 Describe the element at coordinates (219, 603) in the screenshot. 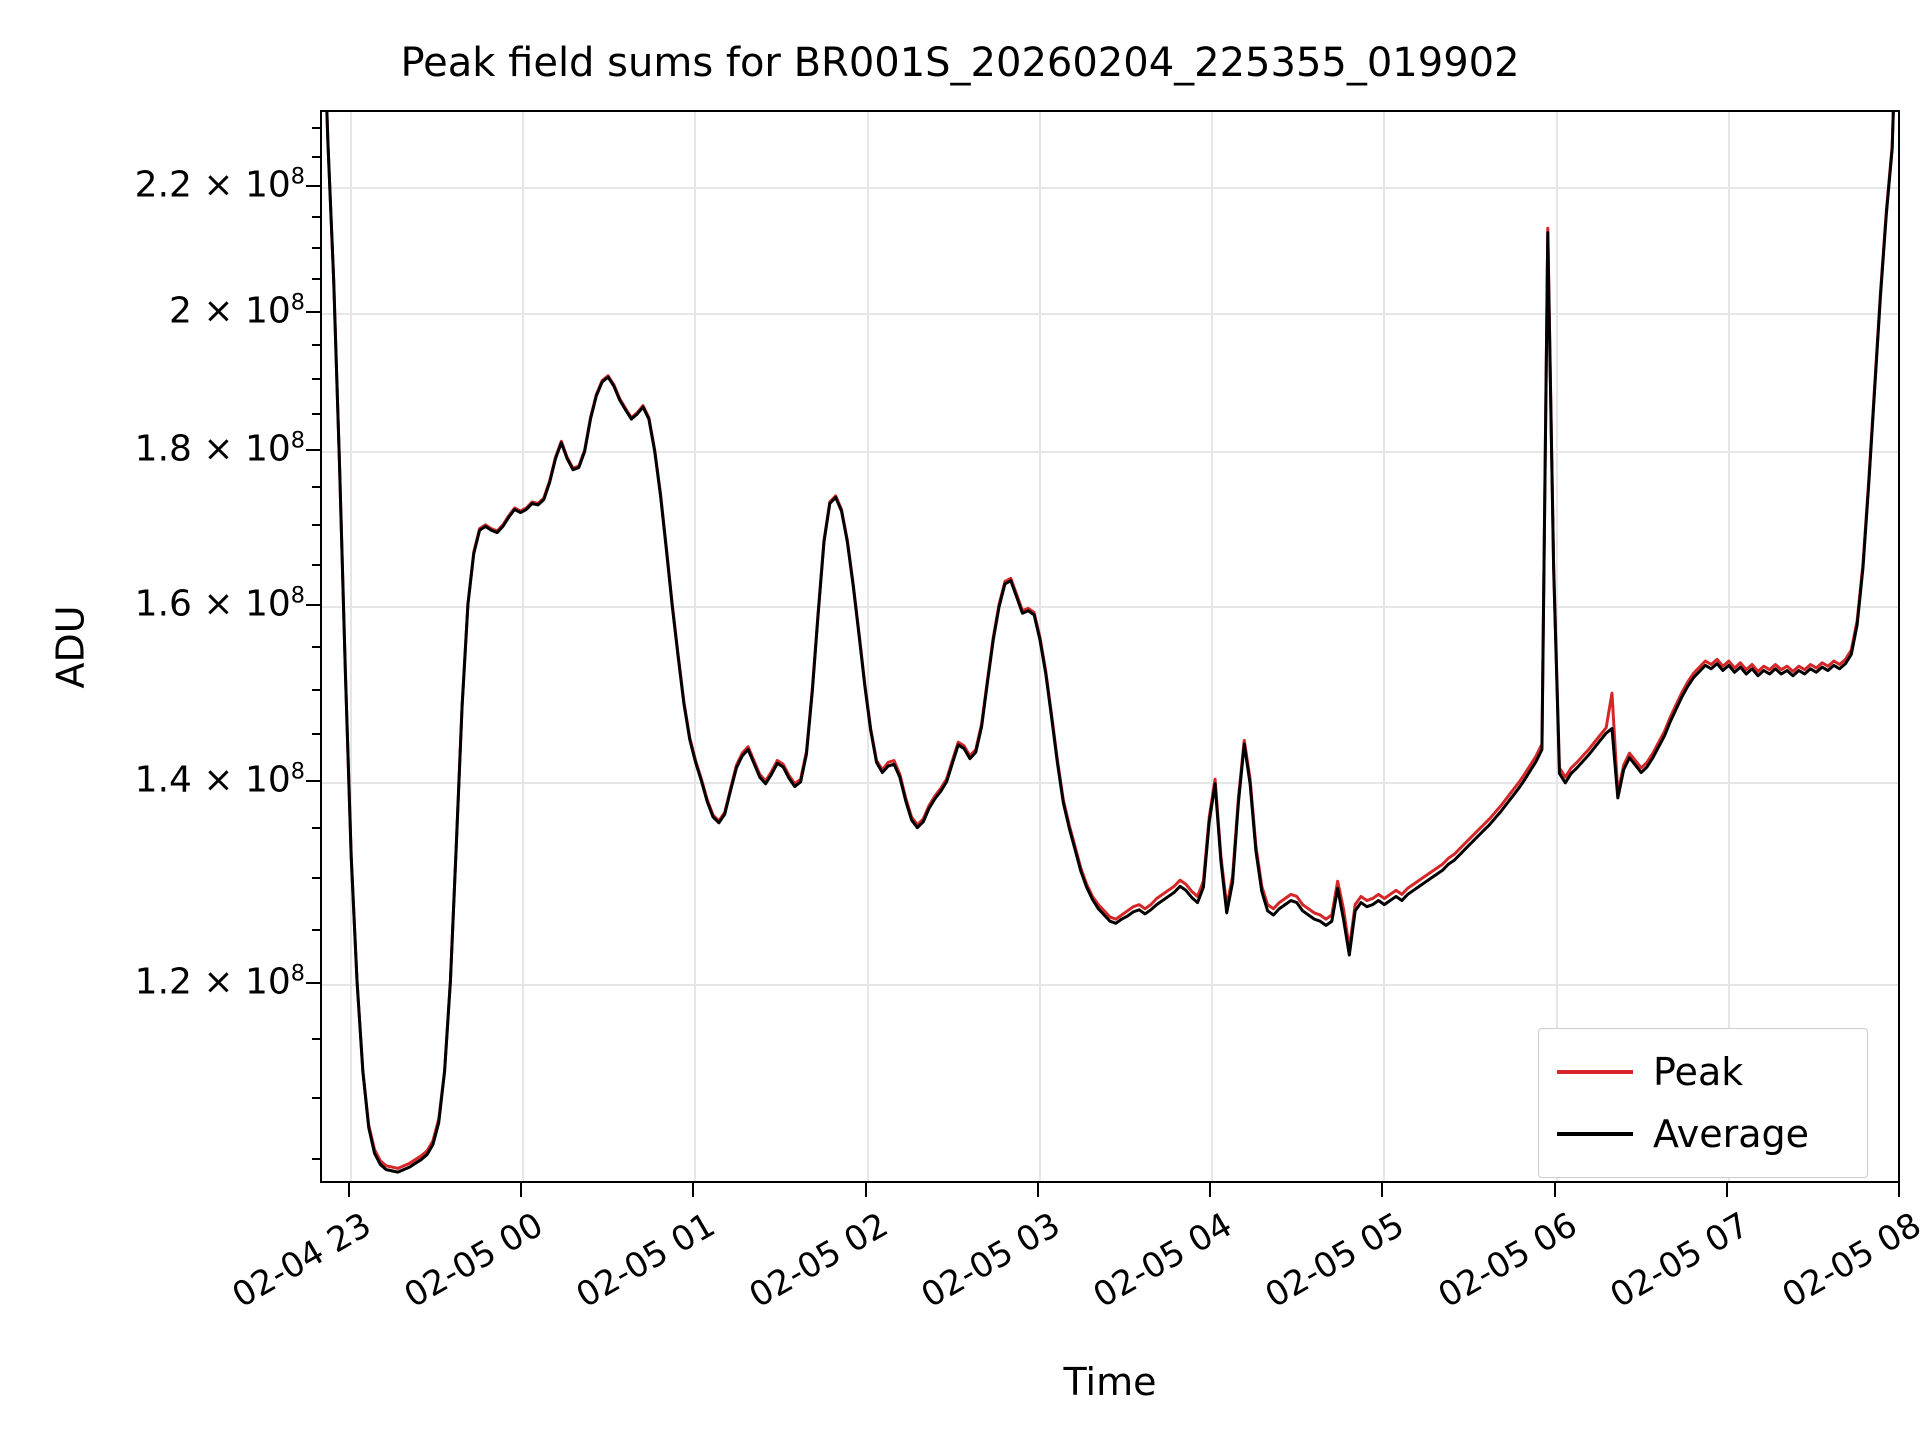

I see `y-axis-tick-label: 1.6 × 108` at that location.